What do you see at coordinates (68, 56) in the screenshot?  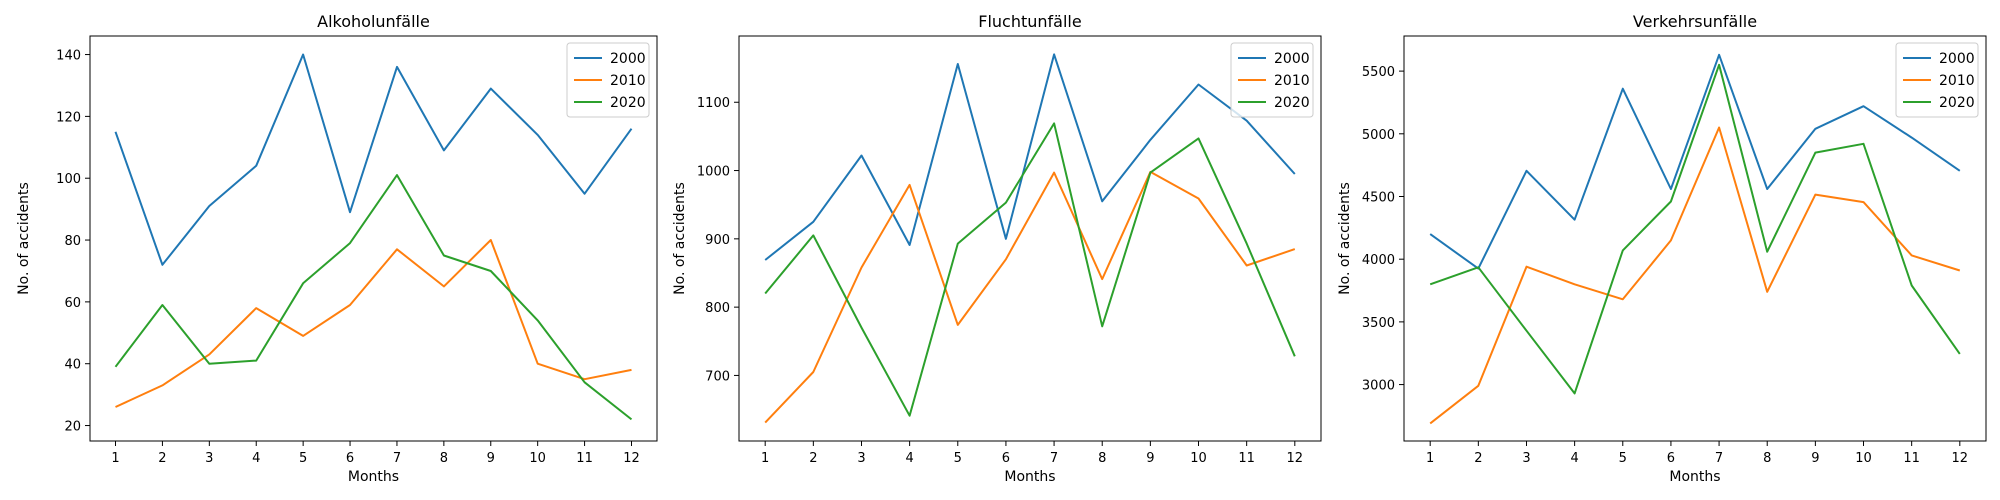 I see `y-tick-label: 140` at bounding box center [68, 56].